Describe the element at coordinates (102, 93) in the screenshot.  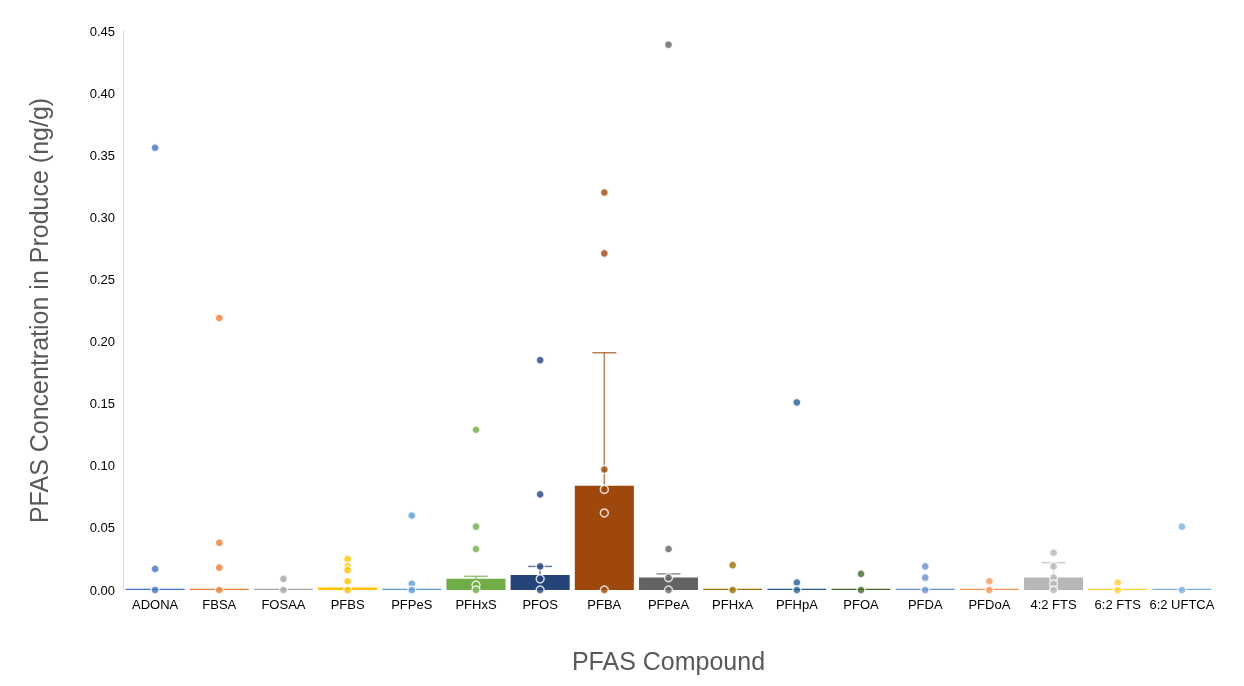
I see `y-tick-label: 0.40` at that location.